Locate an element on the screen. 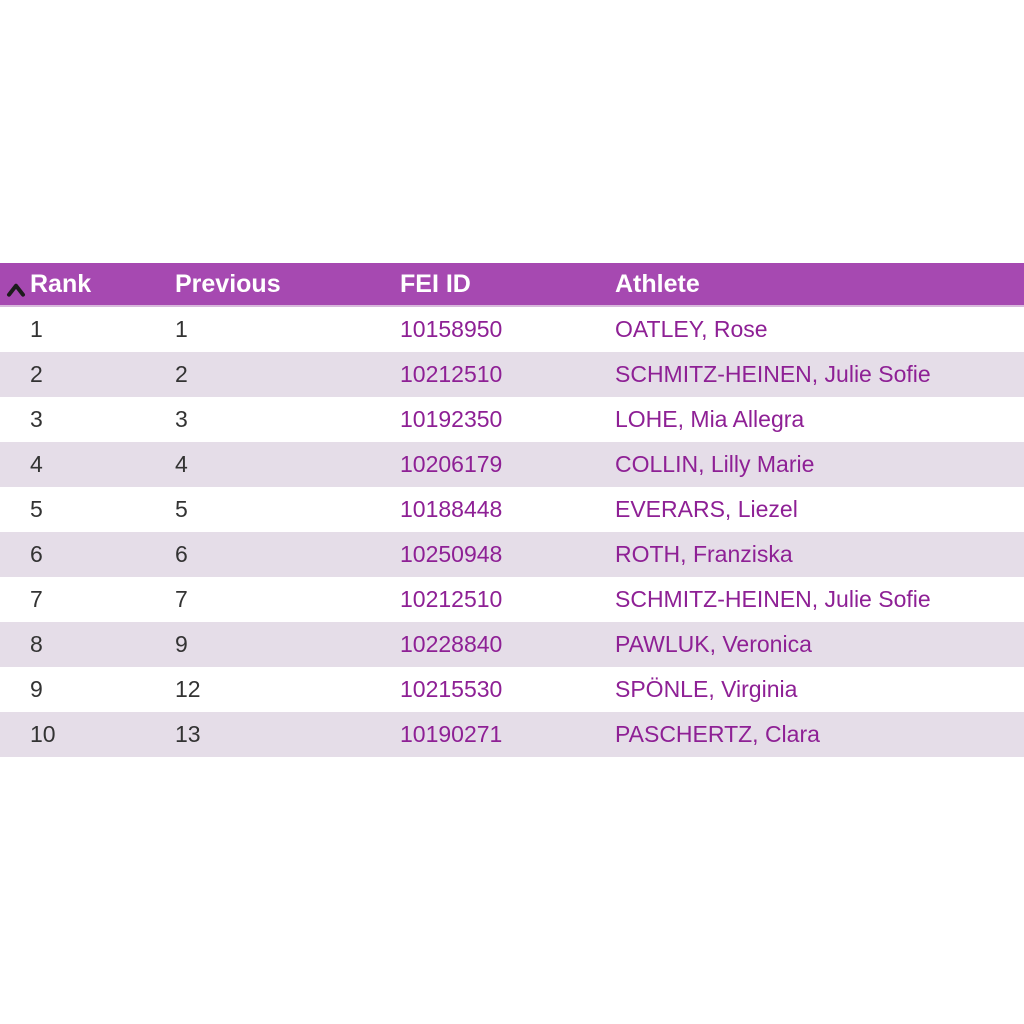  table-row: 9 12 10215530 SPÖNLE, Virginia is located at coordinates (512, 689).